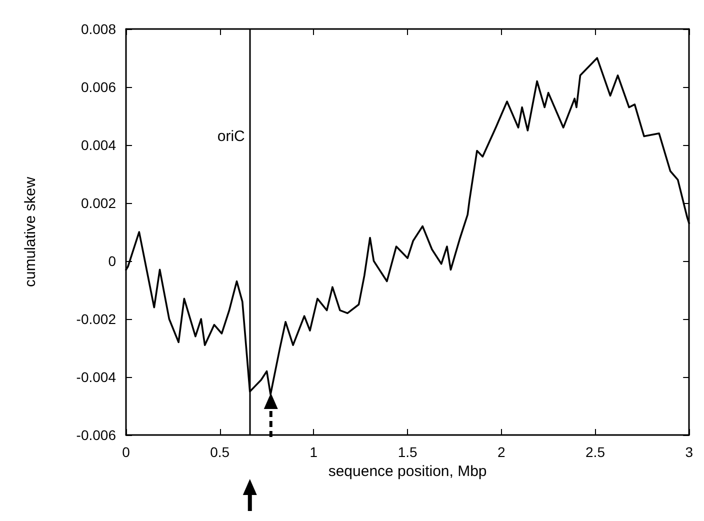 The image size is (704, 521). Describe the element at coordinates (98, 87) in the screenshot. I see `y-tick-label: 0.006` at that location.